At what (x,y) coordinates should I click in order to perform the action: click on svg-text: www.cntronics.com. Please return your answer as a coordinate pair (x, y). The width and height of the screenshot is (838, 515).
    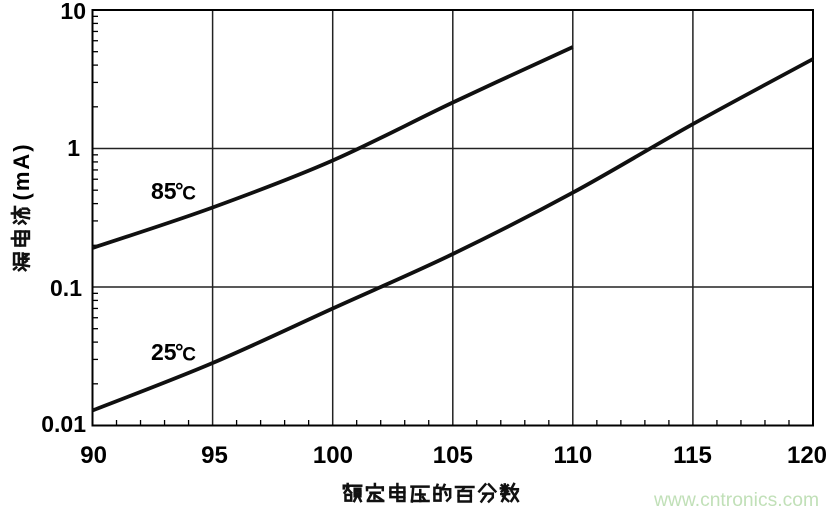
    Looking at the image, I should click on (736, 500).